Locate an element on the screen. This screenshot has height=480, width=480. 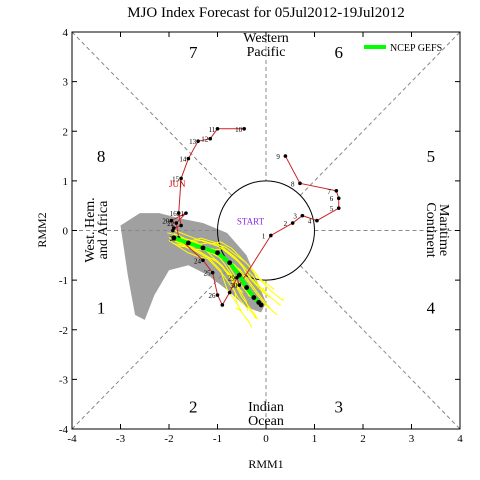
observed-day-label: 30 is located at coordinates (234, 286).